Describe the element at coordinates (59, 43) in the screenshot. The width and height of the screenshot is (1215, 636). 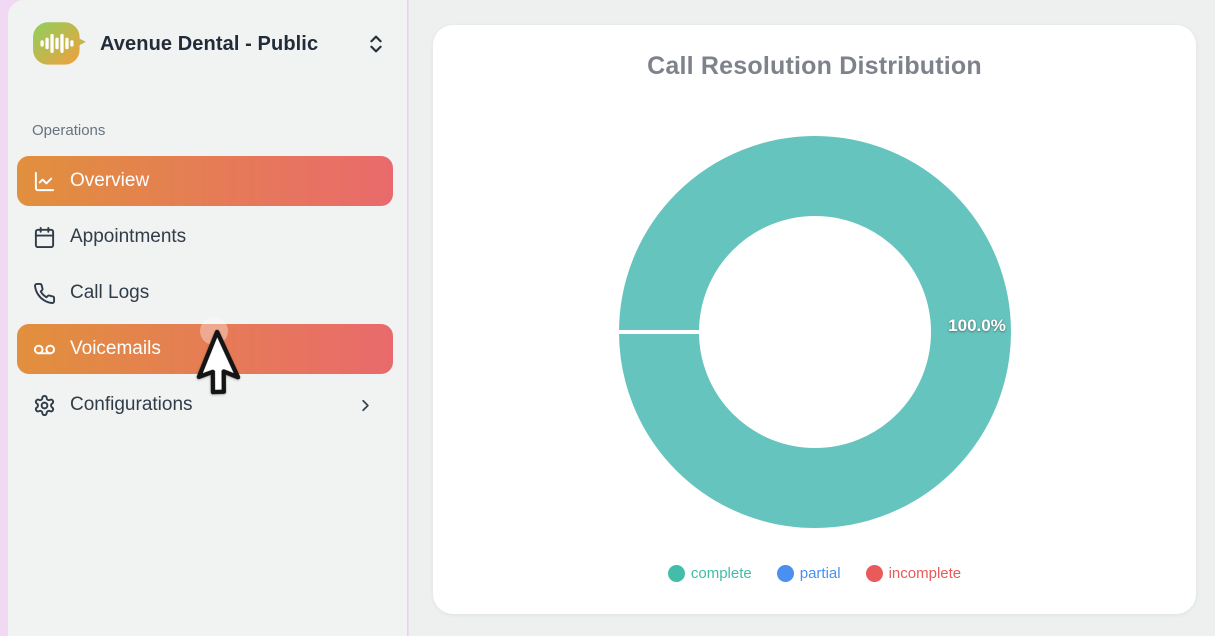
I see `voice-waveform-logo-icon` at that location.